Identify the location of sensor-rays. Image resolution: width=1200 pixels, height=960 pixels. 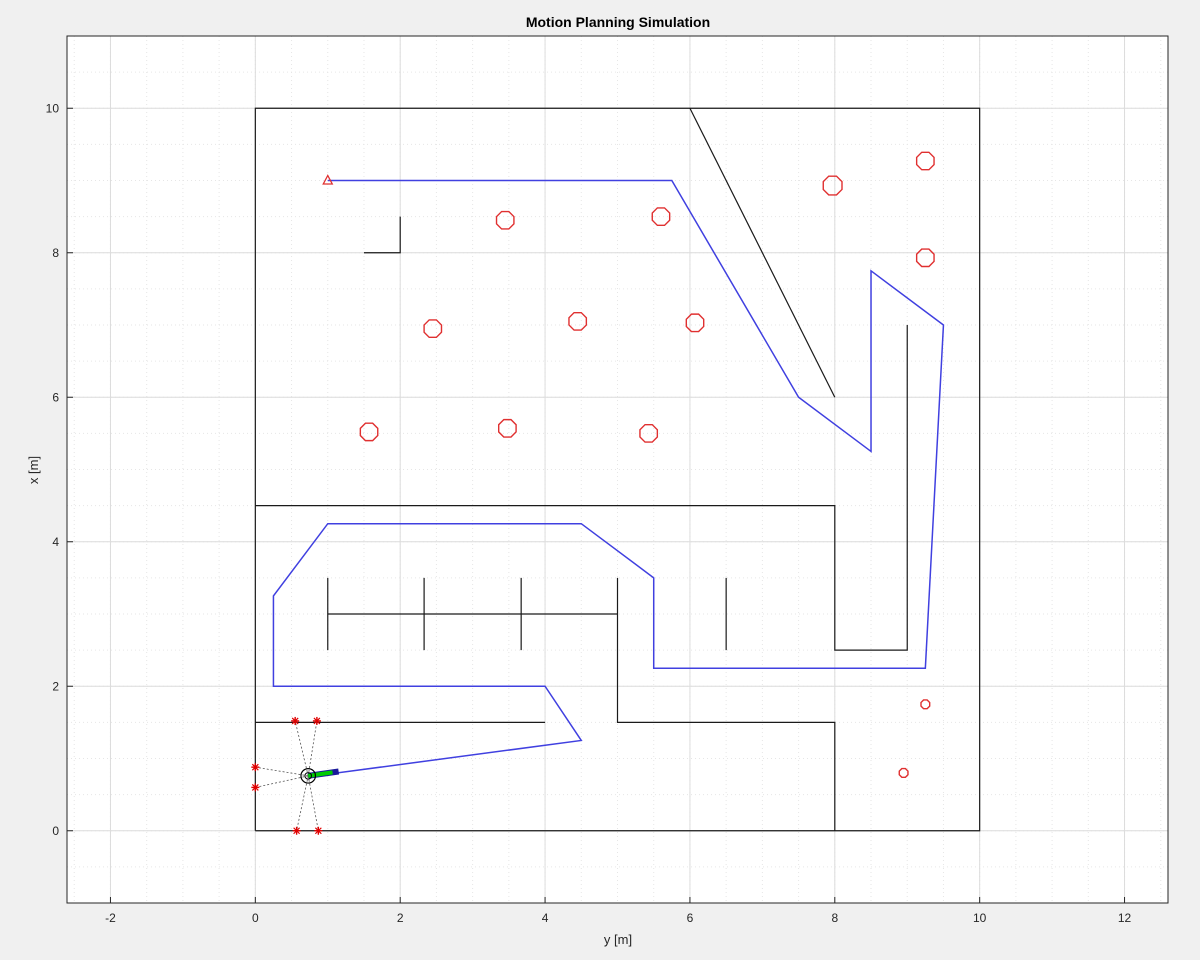
(287, 775).